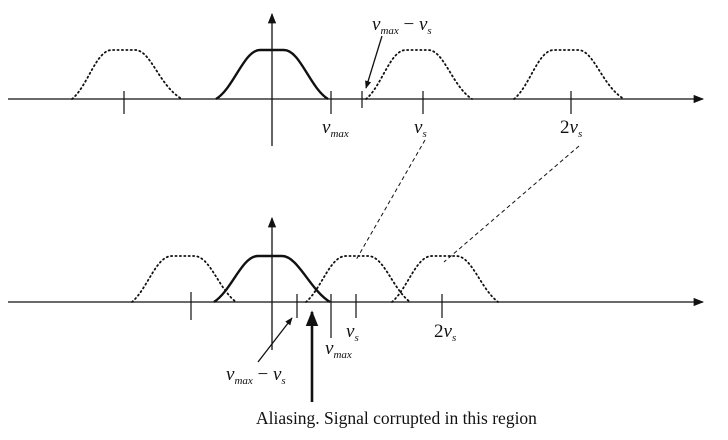 This screenshot has height=440, width=728. I want to click on top-vmax-minus-vs-pointer, so click(374, 62).